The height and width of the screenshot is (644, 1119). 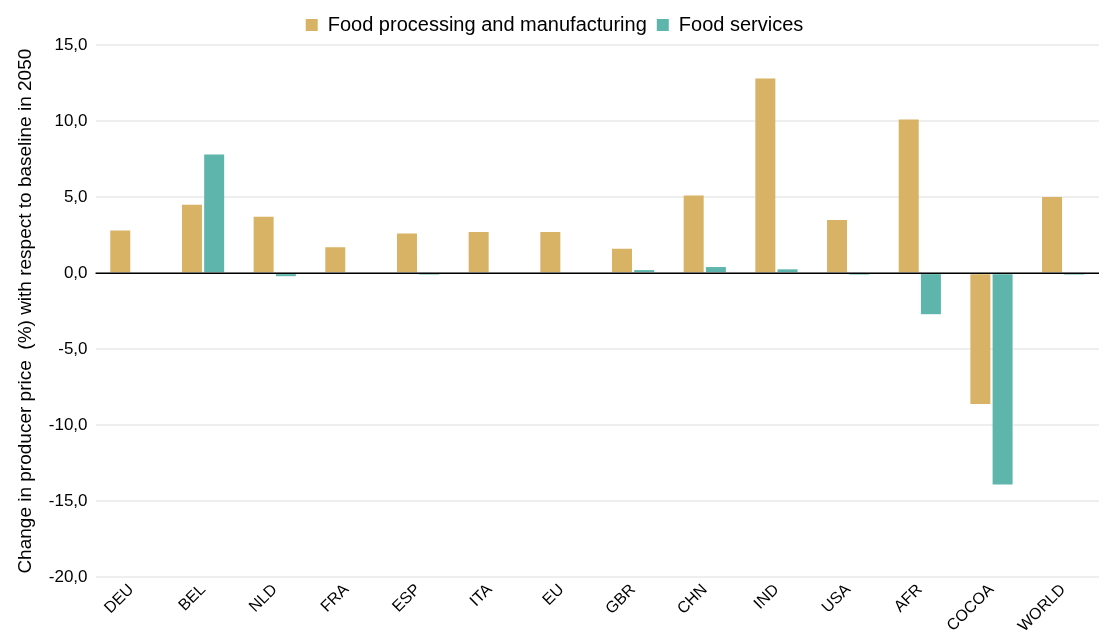 What do you see at coordinates (68, 576) in the screenshot?
I see `y-tick-label: -20,0` at bounding box center [68, 576].